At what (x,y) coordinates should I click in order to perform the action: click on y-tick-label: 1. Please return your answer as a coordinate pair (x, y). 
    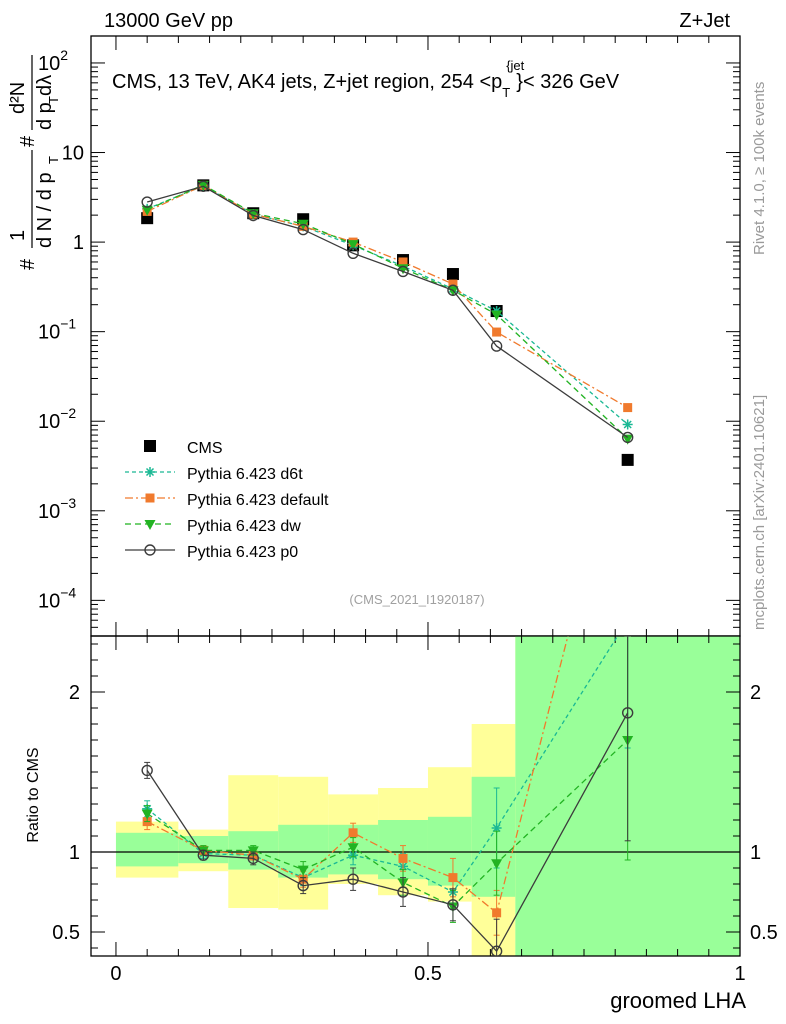
    Looking at the image, I should click on (78, 243).